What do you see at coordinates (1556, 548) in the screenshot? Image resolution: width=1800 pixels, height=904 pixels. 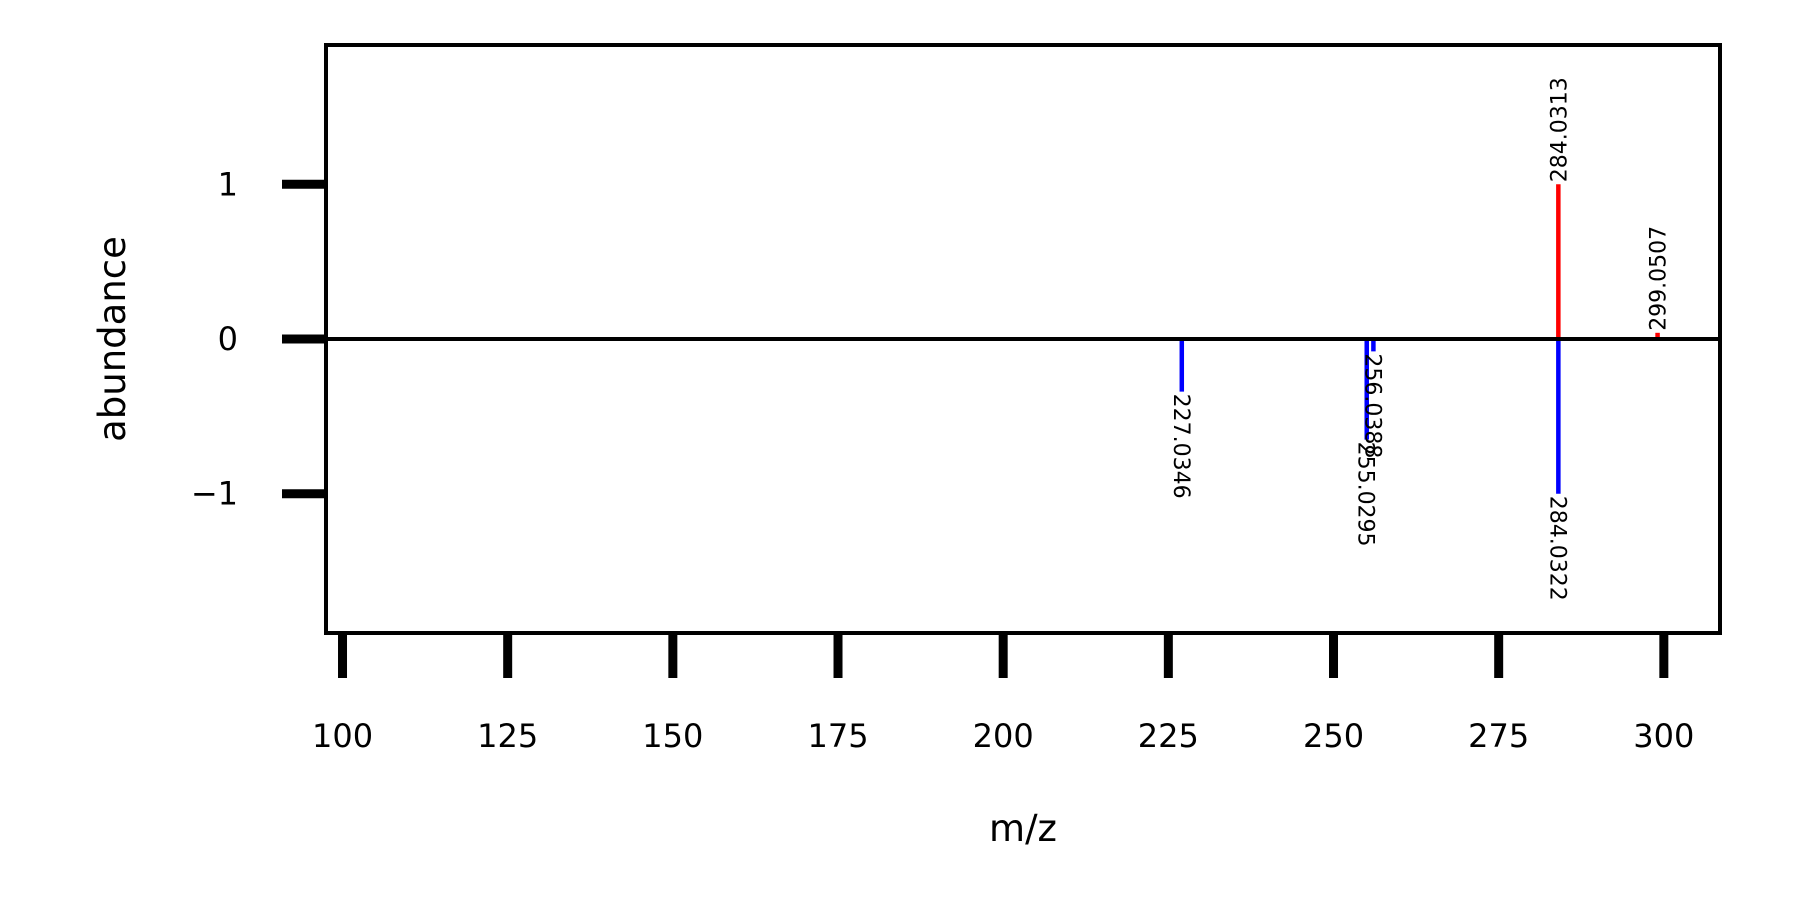 I see `peak-label: 284.0322` at bounding box center [1556, 548].